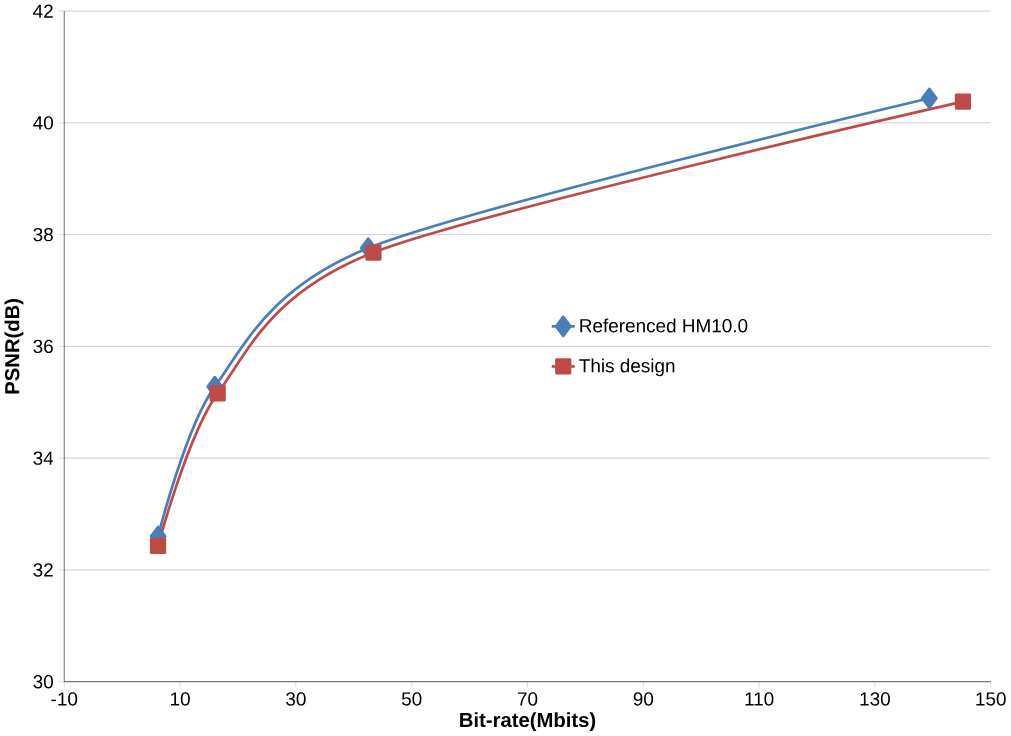 The height and width of the screenshot is (736, 1011). Describe the element at coordinates (14, 346) in the screenshot. I see `y-axis-title: PSNR(dB)` at that location.